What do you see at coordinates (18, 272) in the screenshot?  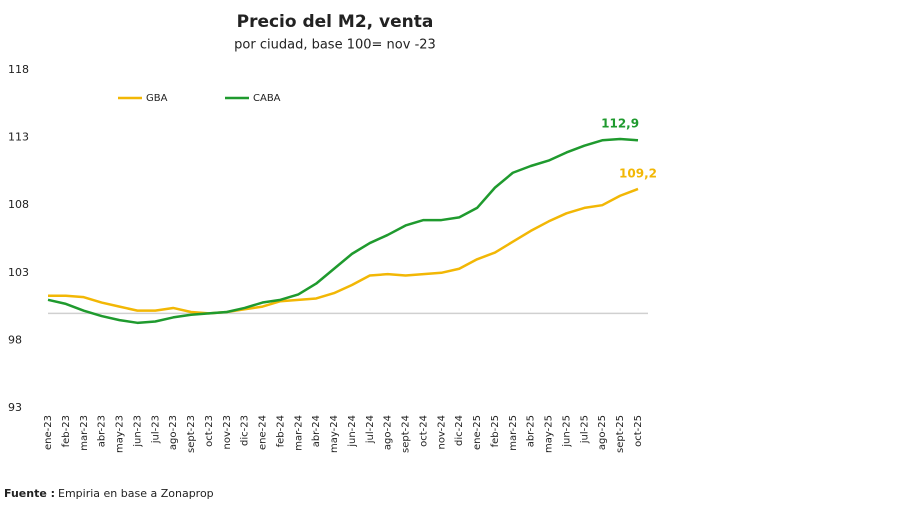 I see `y-tick-label: 103` at bounding box center [18, 272].